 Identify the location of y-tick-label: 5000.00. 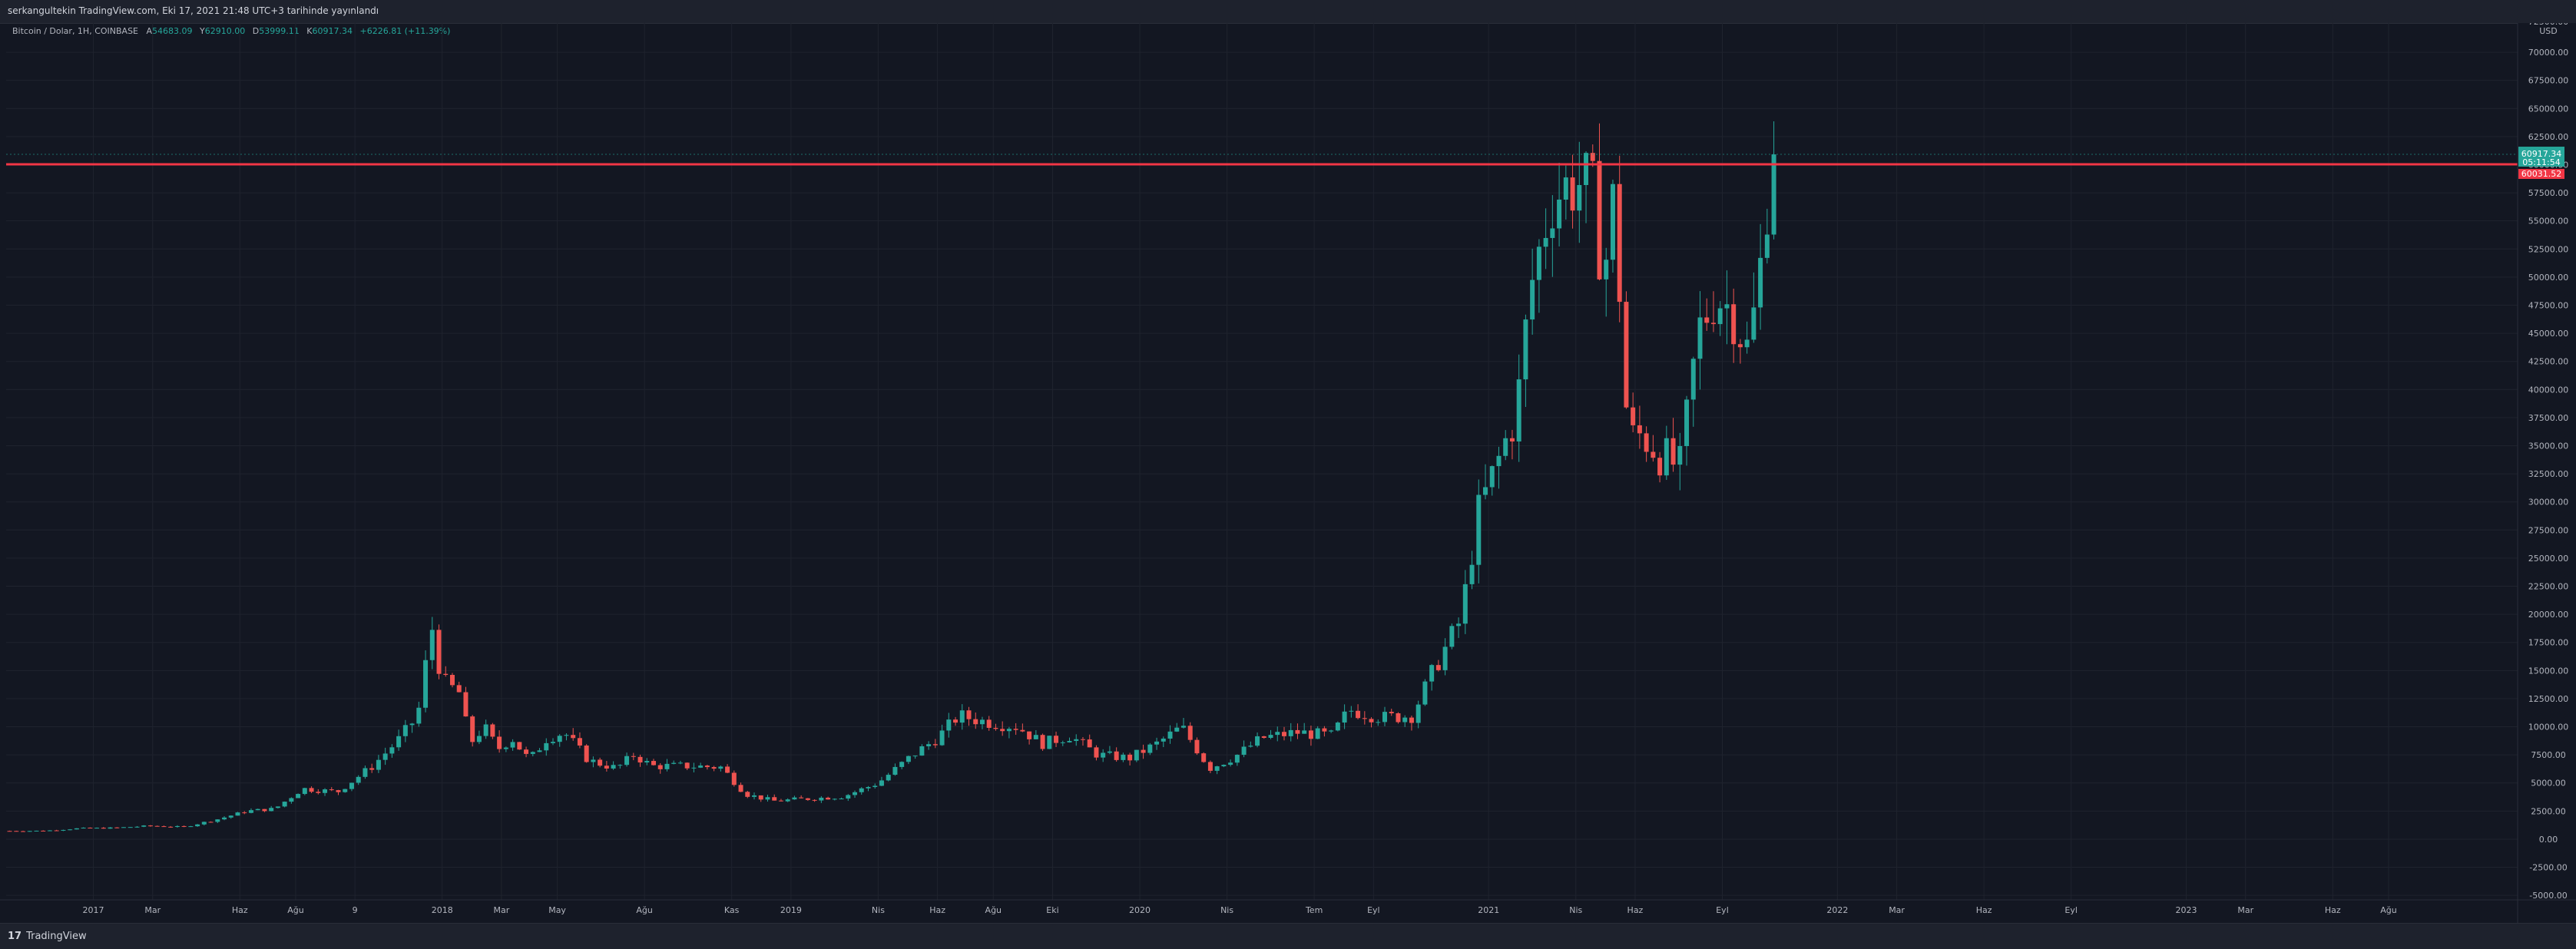
(2548, 784).